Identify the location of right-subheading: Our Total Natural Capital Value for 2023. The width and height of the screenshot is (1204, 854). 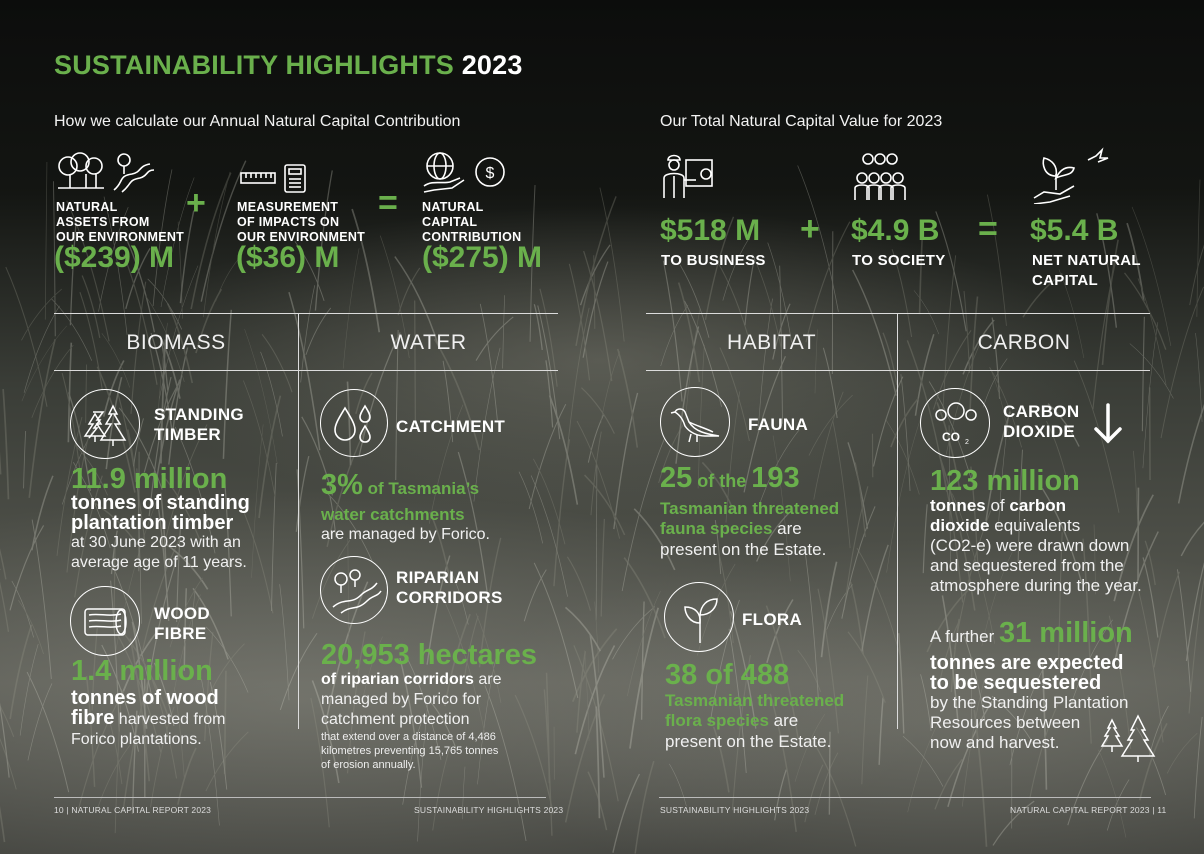
(801, 121).